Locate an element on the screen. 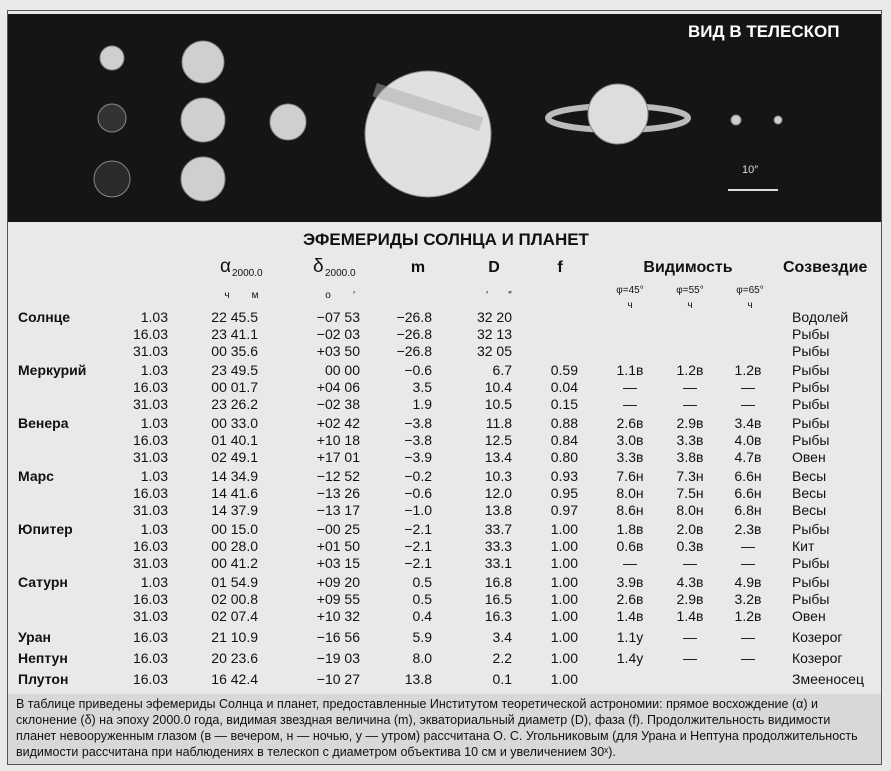 Image resolution: width=891 pixels, height=771 pixels. declination: −02 03 is located at coordinates (338, 334).